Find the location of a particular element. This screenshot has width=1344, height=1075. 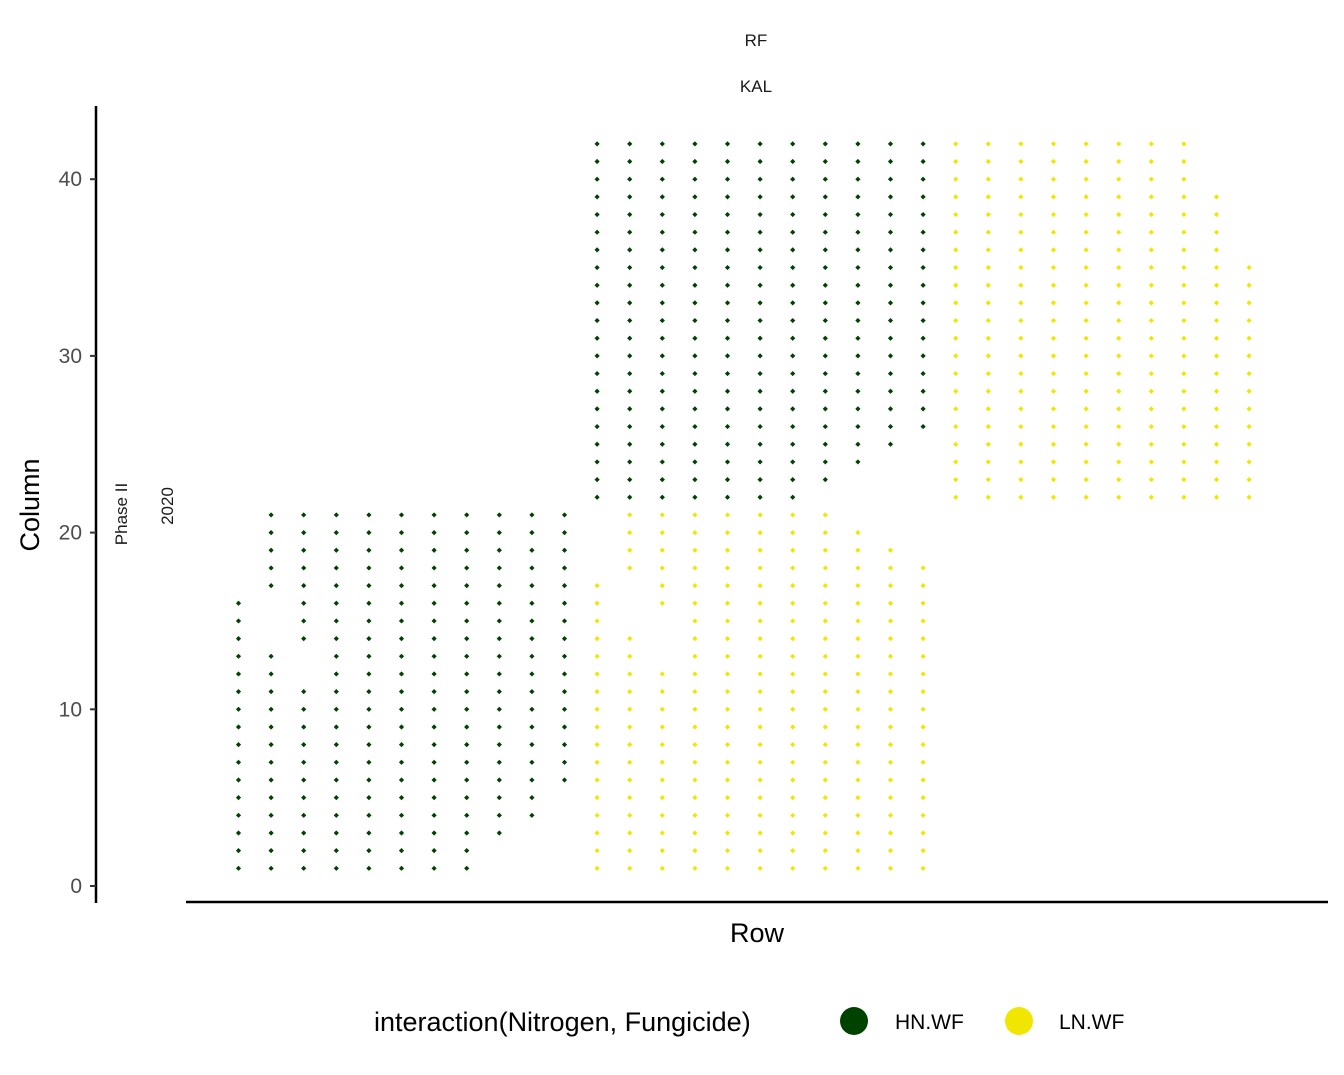

left-facet-strips: Phase II 2020 is located at coordinates (144, 514).